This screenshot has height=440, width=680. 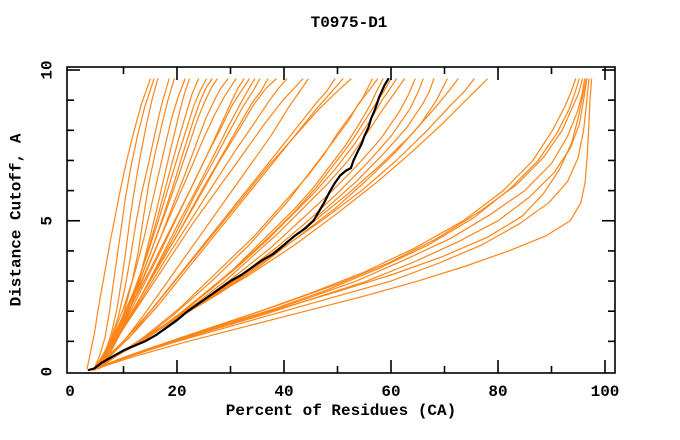 What do you see at coordinates (48, 372) in the screenshot?
I see `y-tick-label-0: 0` at bounding box center [48, 372].